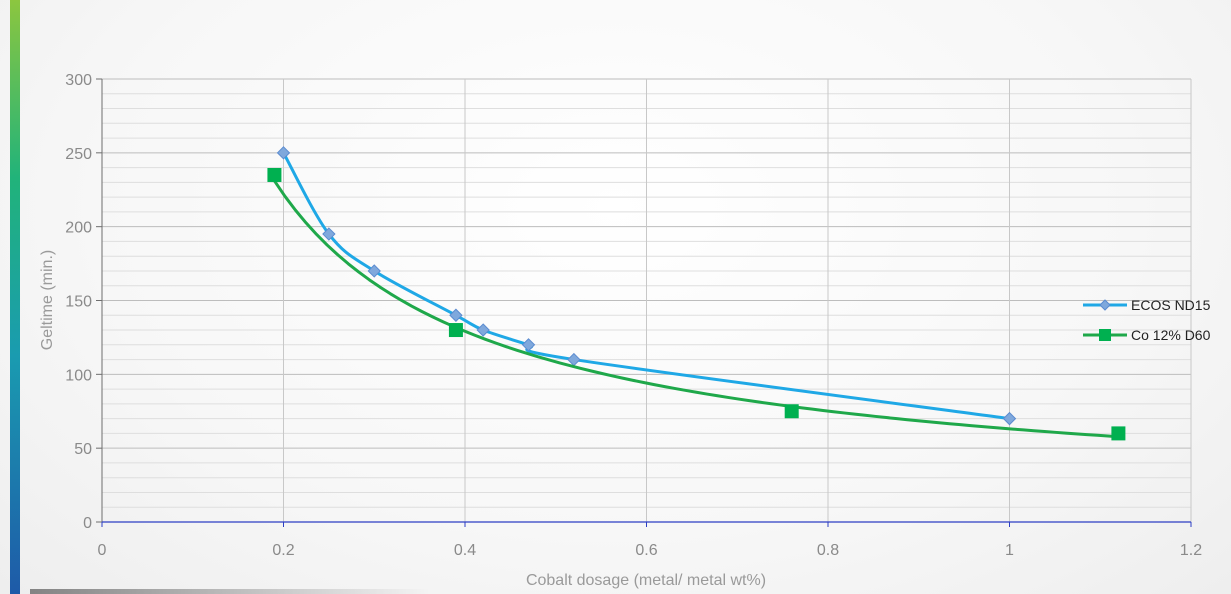 Image resolution: width=1231 pixels, height=594 pixels. I want to click on y-tick-labels: 0 50 100 150 200 250 300, so click(78, 302).